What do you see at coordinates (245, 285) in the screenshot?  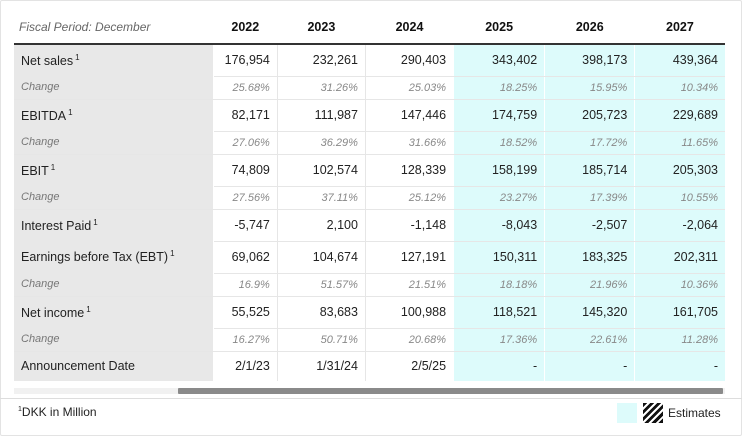 I see `value-cell: 16.9%` at bounding box center [245, 285].